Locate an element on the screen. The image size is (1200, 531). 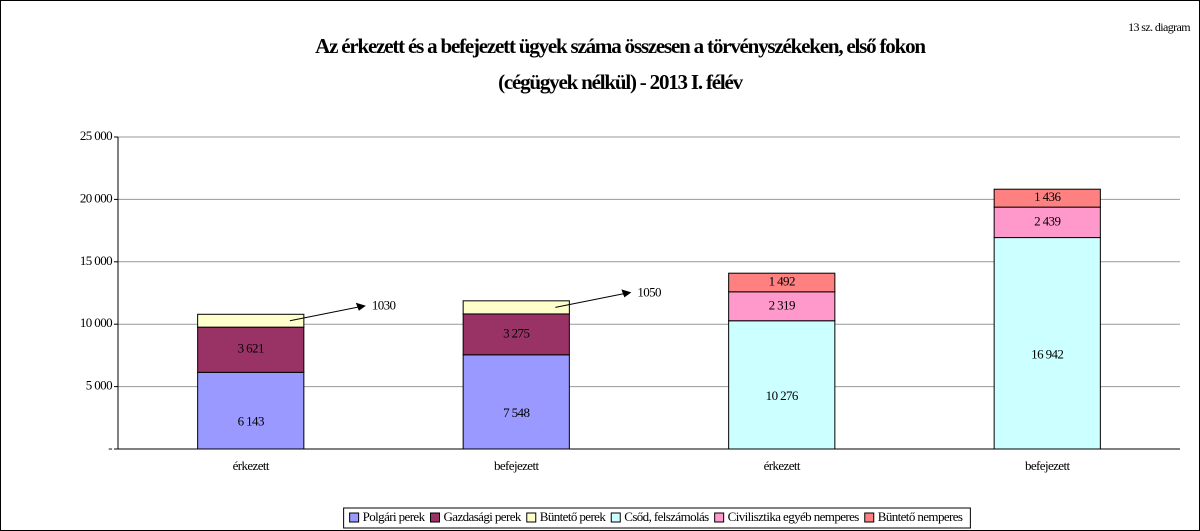
y-tick-label: 5 000 is located at coordinates (99, 385).